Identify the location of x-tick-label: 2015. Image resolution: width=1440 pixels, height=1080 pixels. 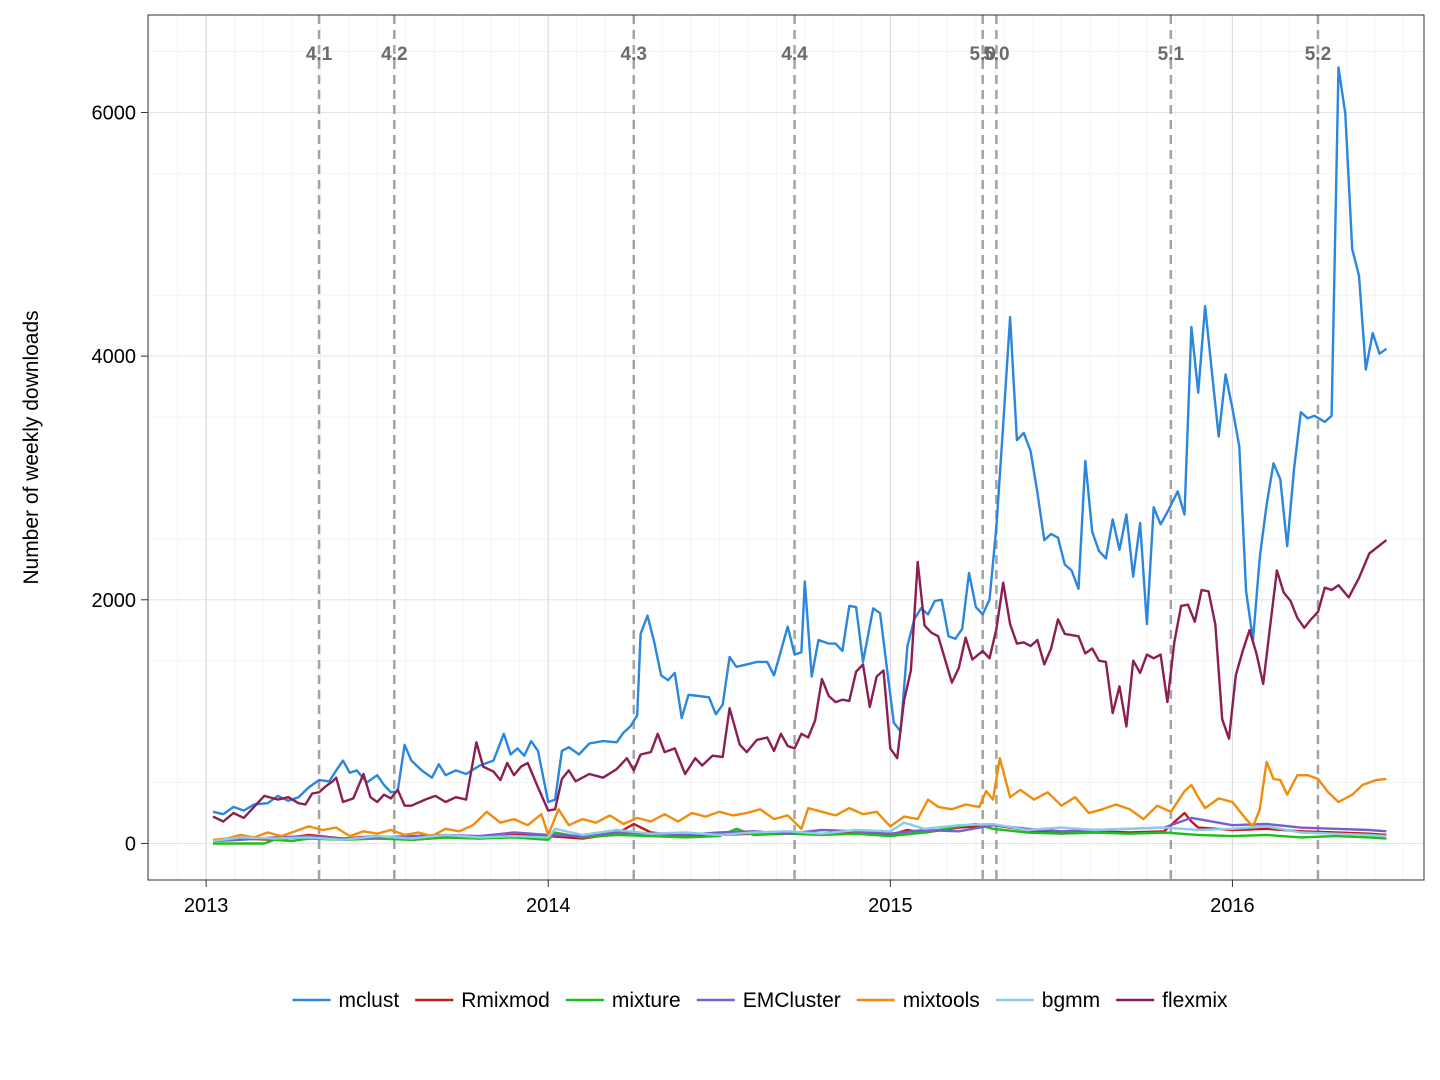
(890, 906).